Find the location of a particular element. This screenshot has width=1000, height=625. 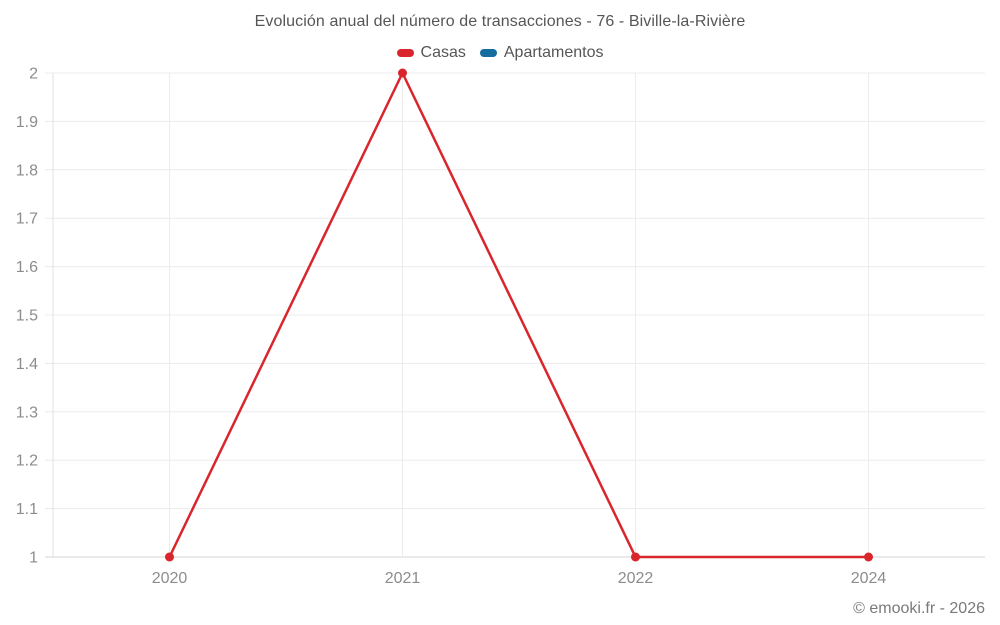

svg-text: 2024 is located at coordinates (869, 578).